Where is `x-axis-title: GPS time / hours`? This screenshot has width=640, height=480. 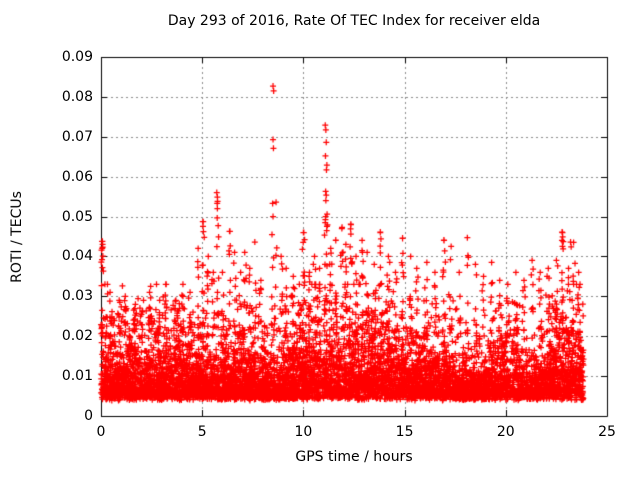 x-axis-title: GPS time / hours is located at coordinates (354, 457).